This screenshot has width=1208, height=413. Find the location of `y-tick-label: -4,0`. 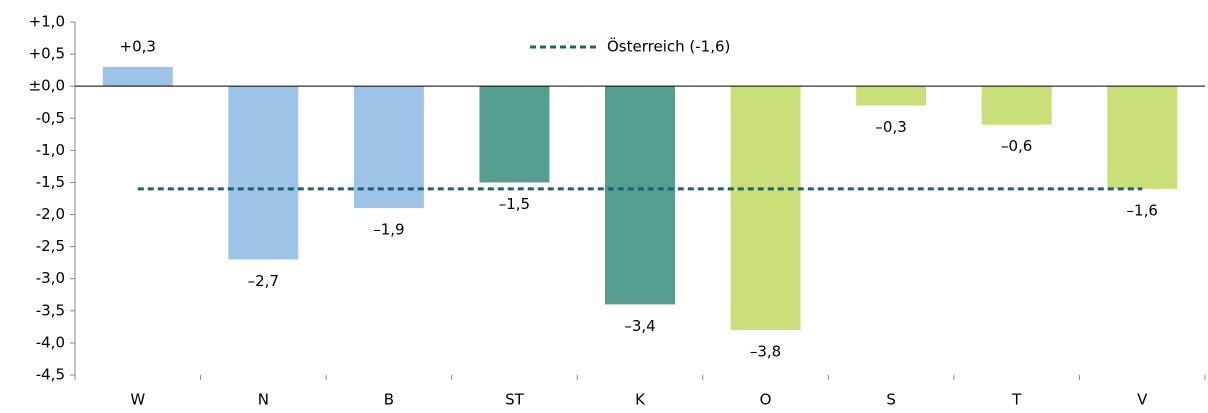

y-tick-label: -4,0 is located at coordinates (50, 342).